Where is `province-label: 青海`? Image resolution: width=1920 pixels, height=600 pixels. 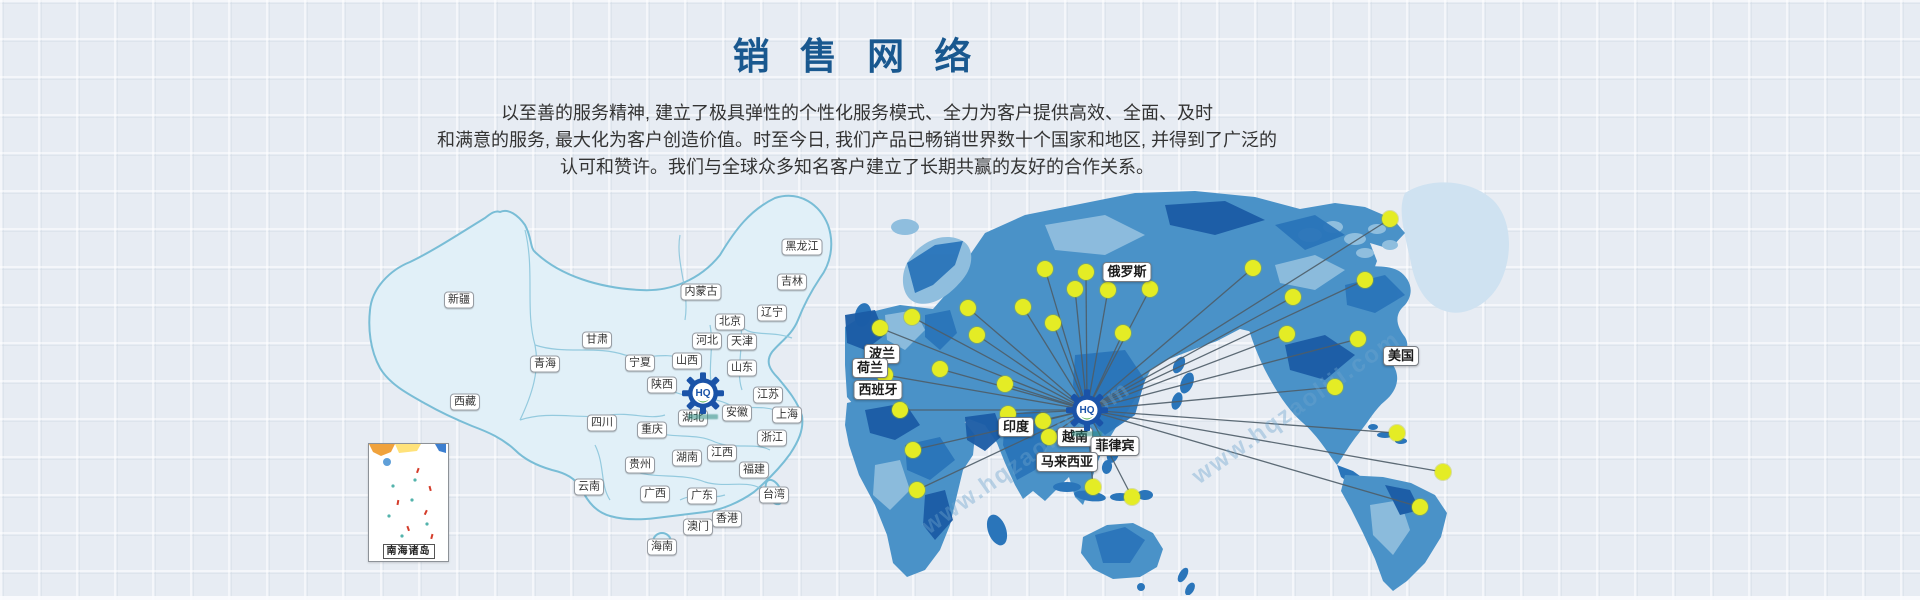 province-label: 青海 is located at coordinates (545, 364).